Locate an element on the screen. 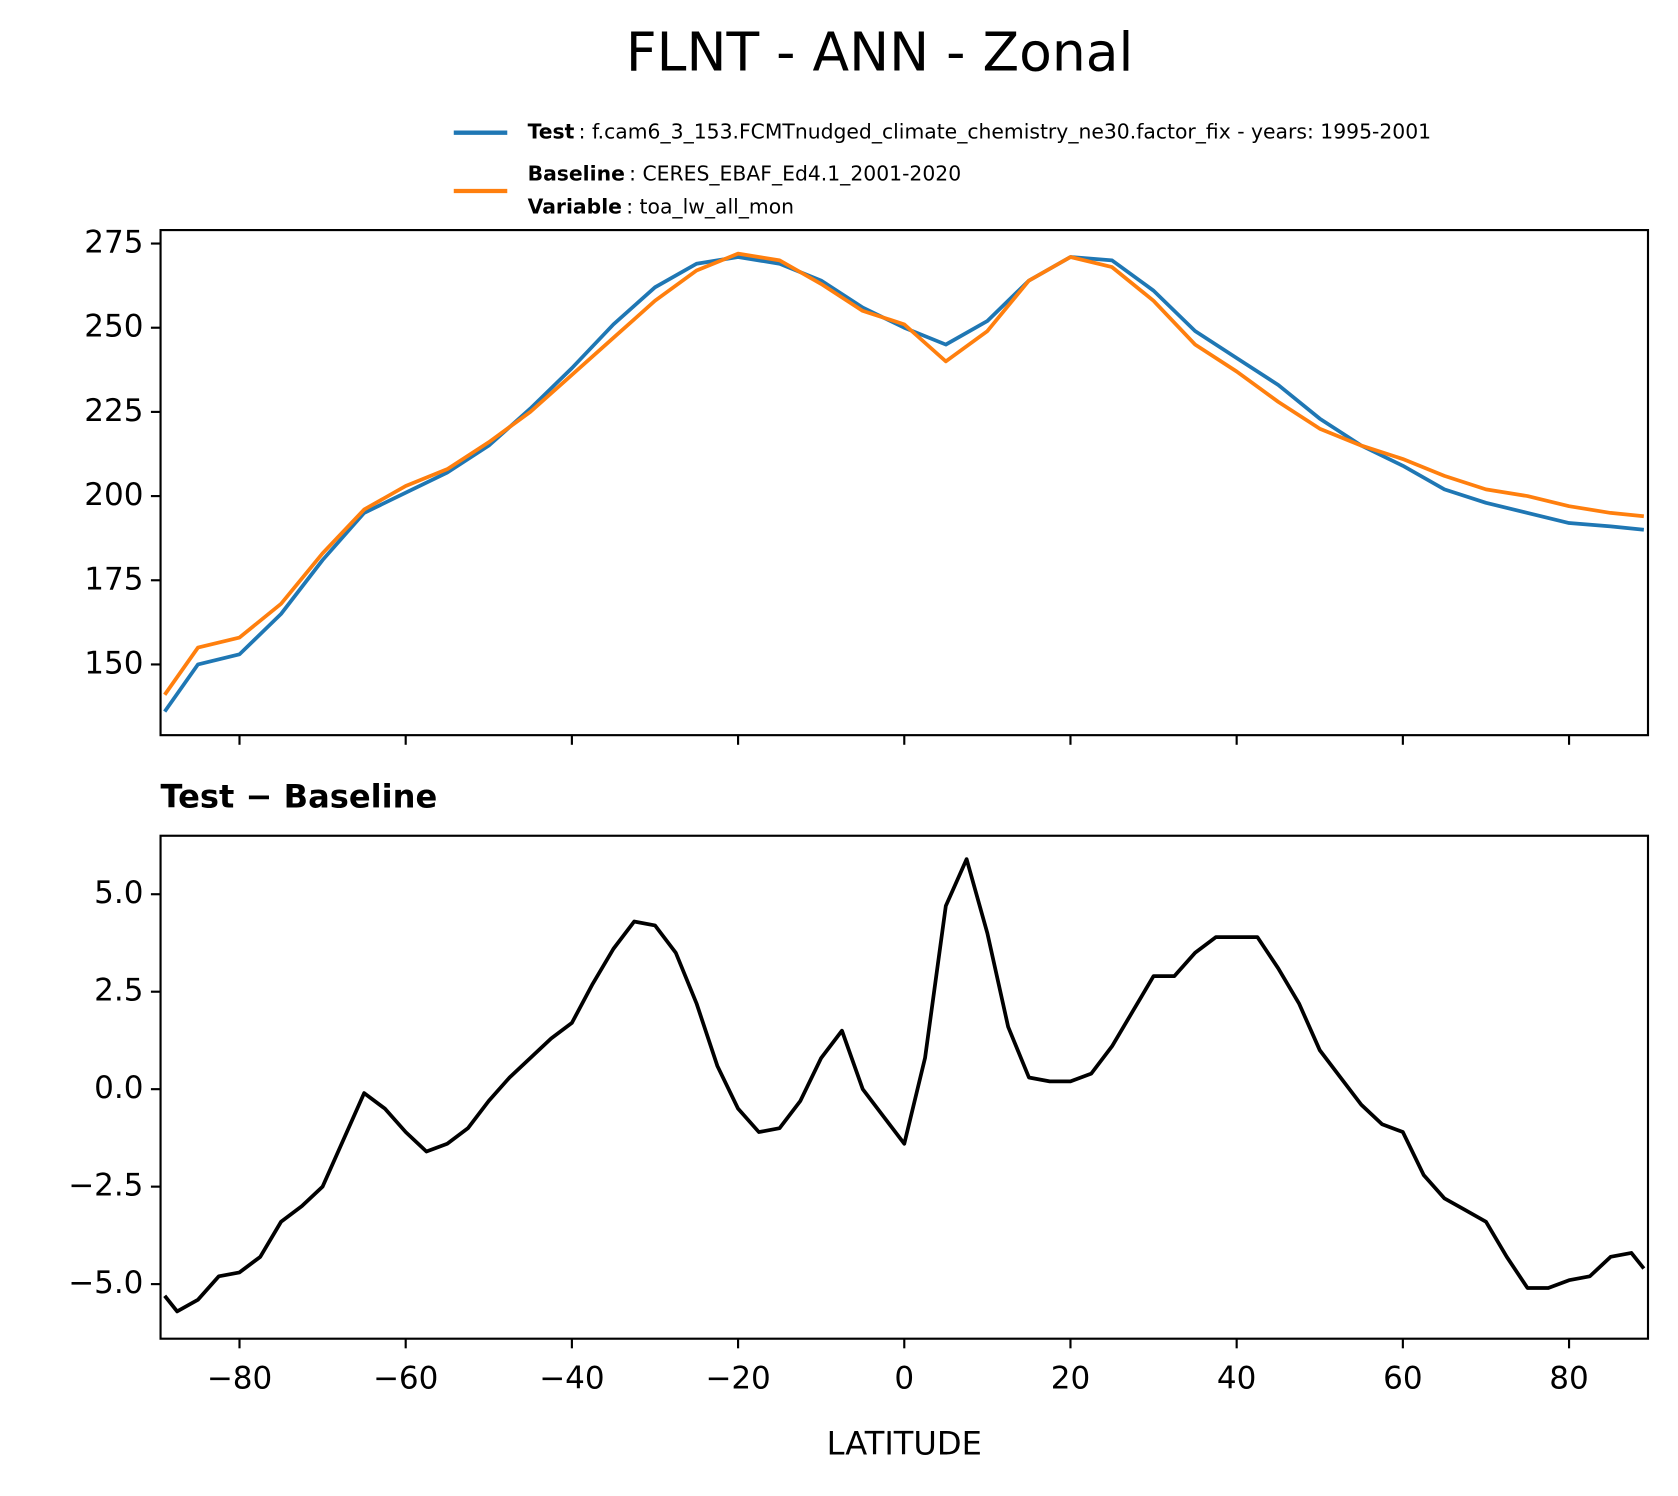 Image resolution: width=1678 pixels, height=1496 pixels. x-tick-label: −20 is located at coordinates (737, 1378).